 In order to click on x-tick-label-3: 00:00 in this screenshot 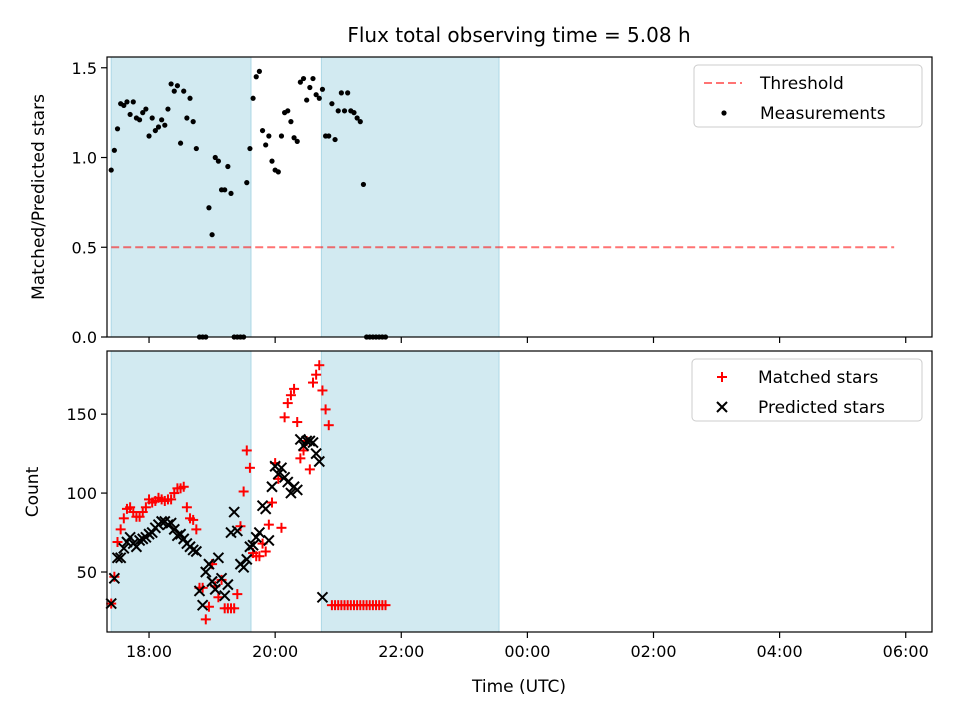, I will do `click(527, 651)`.